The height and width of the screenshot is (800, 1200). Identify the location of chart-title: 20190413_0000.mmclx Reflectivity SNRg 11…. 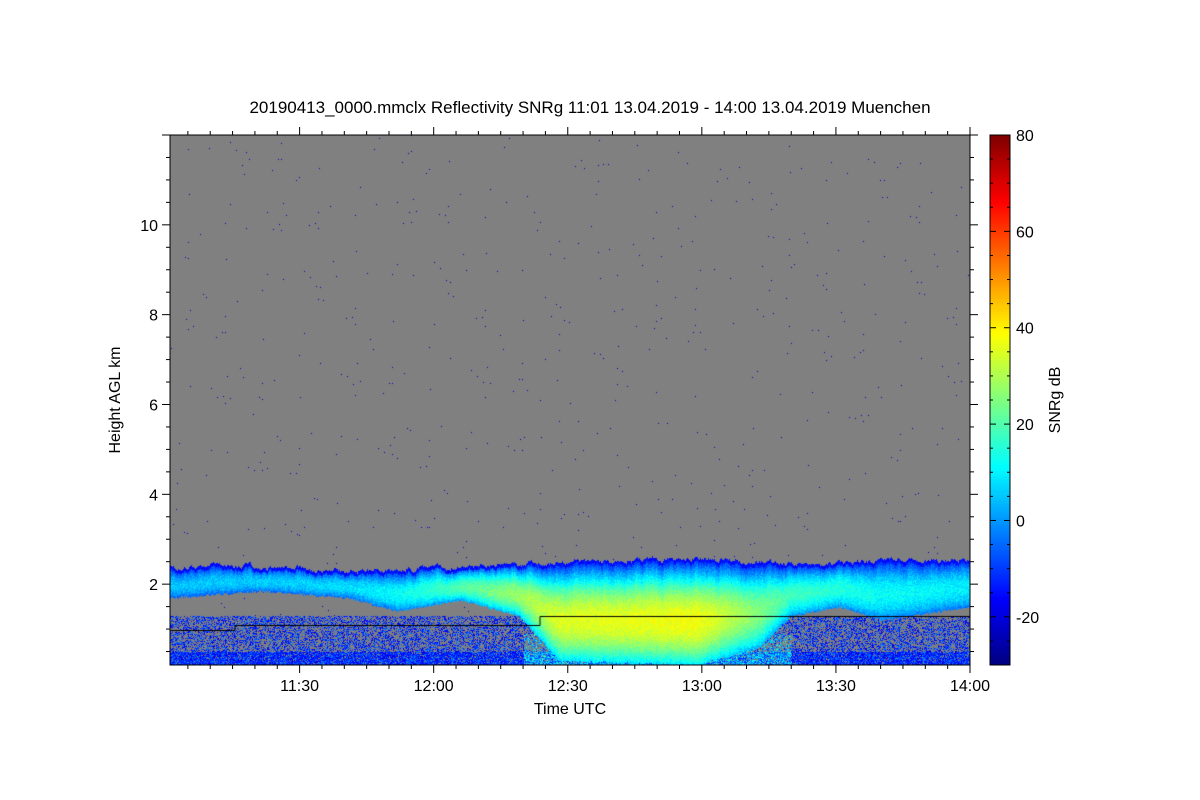
(590, 107).